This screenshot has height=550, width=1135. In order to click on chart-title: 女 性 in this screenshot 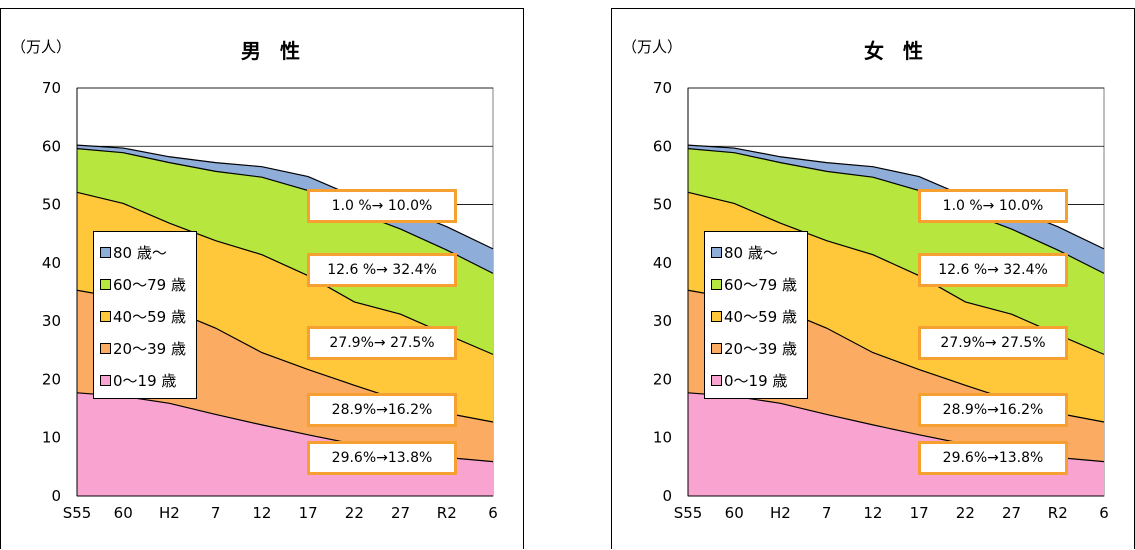, I will do `click(896, 51)`.